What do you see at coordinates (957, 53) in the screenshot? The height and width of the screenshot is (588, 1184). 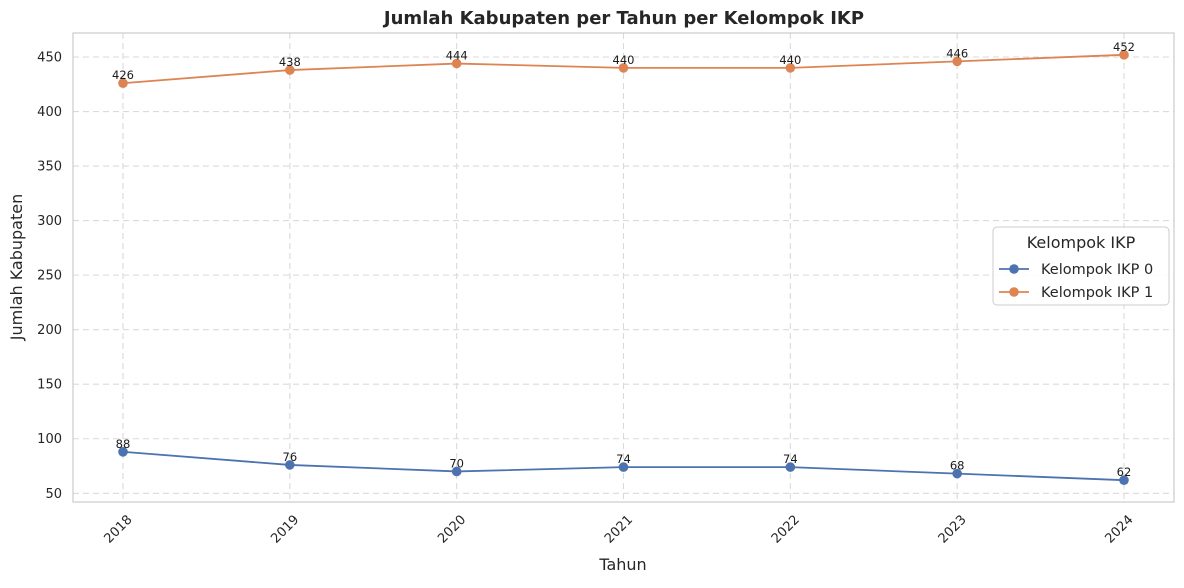 I see `data-label: 446` at bounding box center [957, 53].